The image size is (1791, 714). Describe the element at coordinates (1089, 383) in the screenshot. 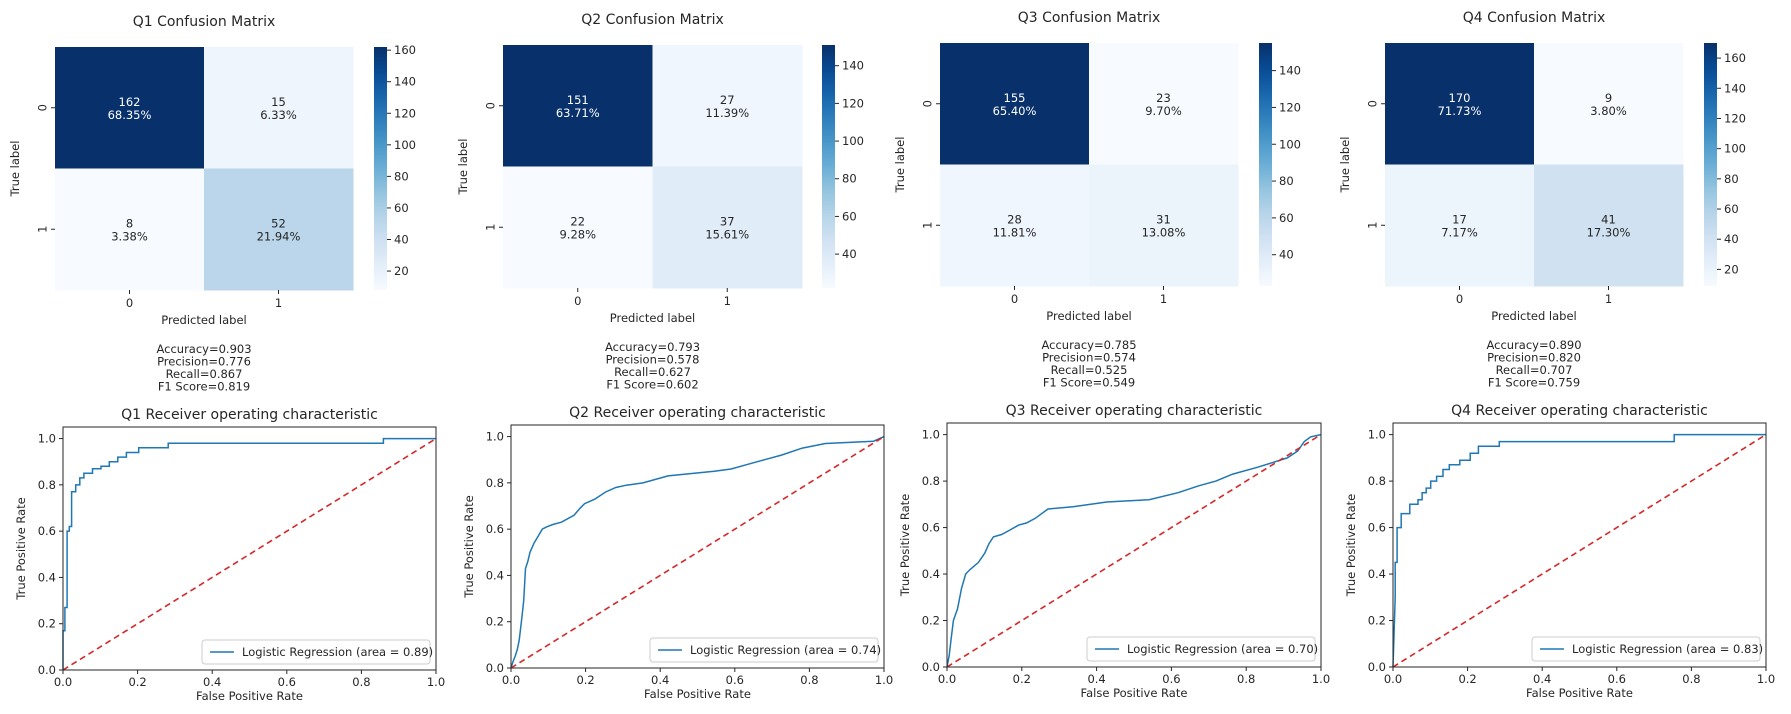

I see `metric-line: F1 Score=0.549` at that location.